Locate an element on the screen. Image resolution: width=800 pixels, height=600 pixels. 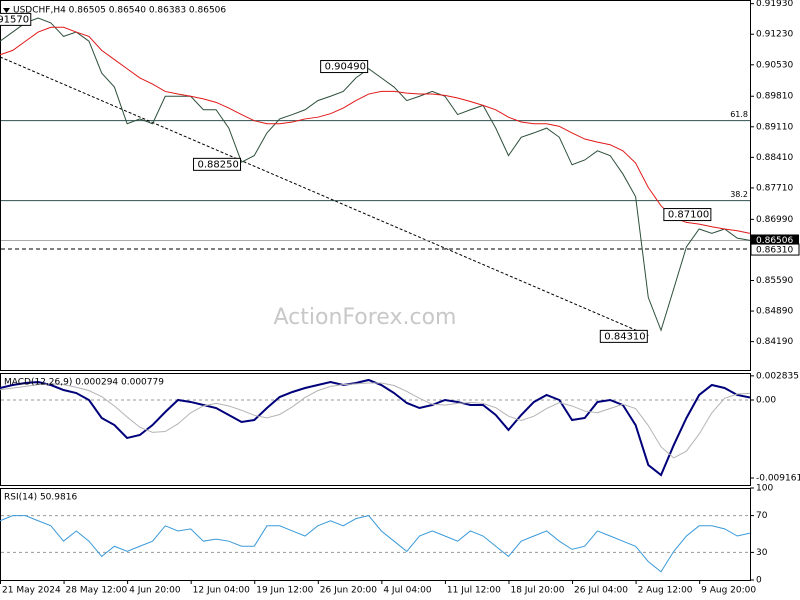
y-tick-label: 0.86990 is located at coordinates (774, 220).